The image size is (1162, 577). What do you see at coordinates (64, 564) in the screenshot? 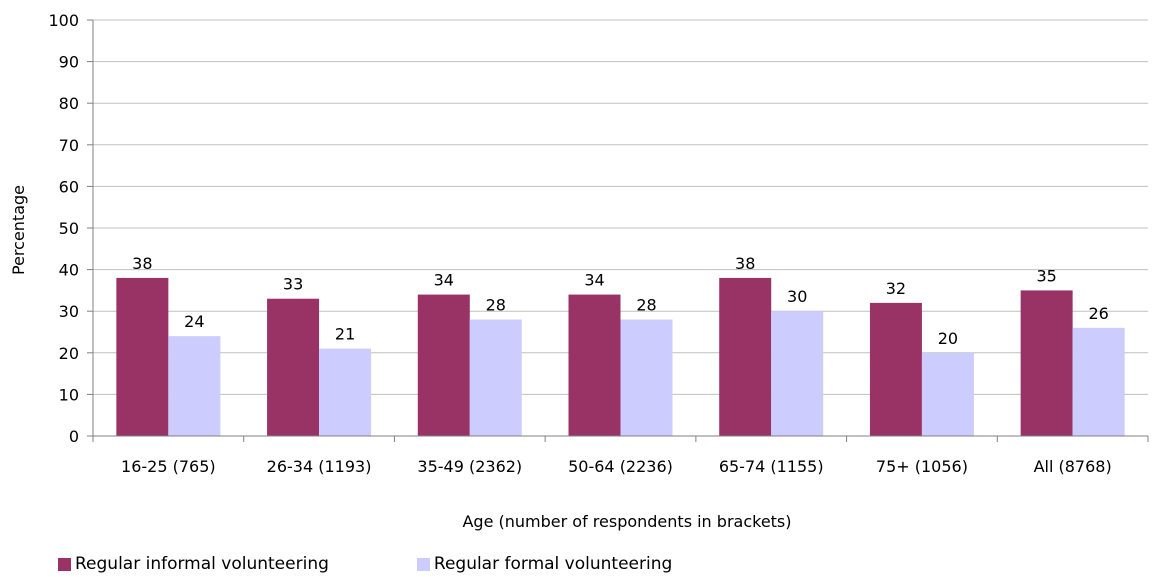
I see `legend-swatch-informal` at bounding box center [64, 564].